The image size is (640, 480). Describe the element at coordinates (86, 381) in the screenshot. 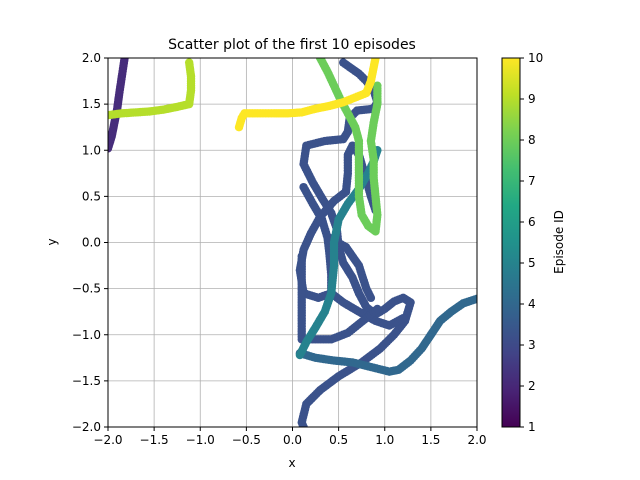

I see `y-tick-label: −1.5` at that location.